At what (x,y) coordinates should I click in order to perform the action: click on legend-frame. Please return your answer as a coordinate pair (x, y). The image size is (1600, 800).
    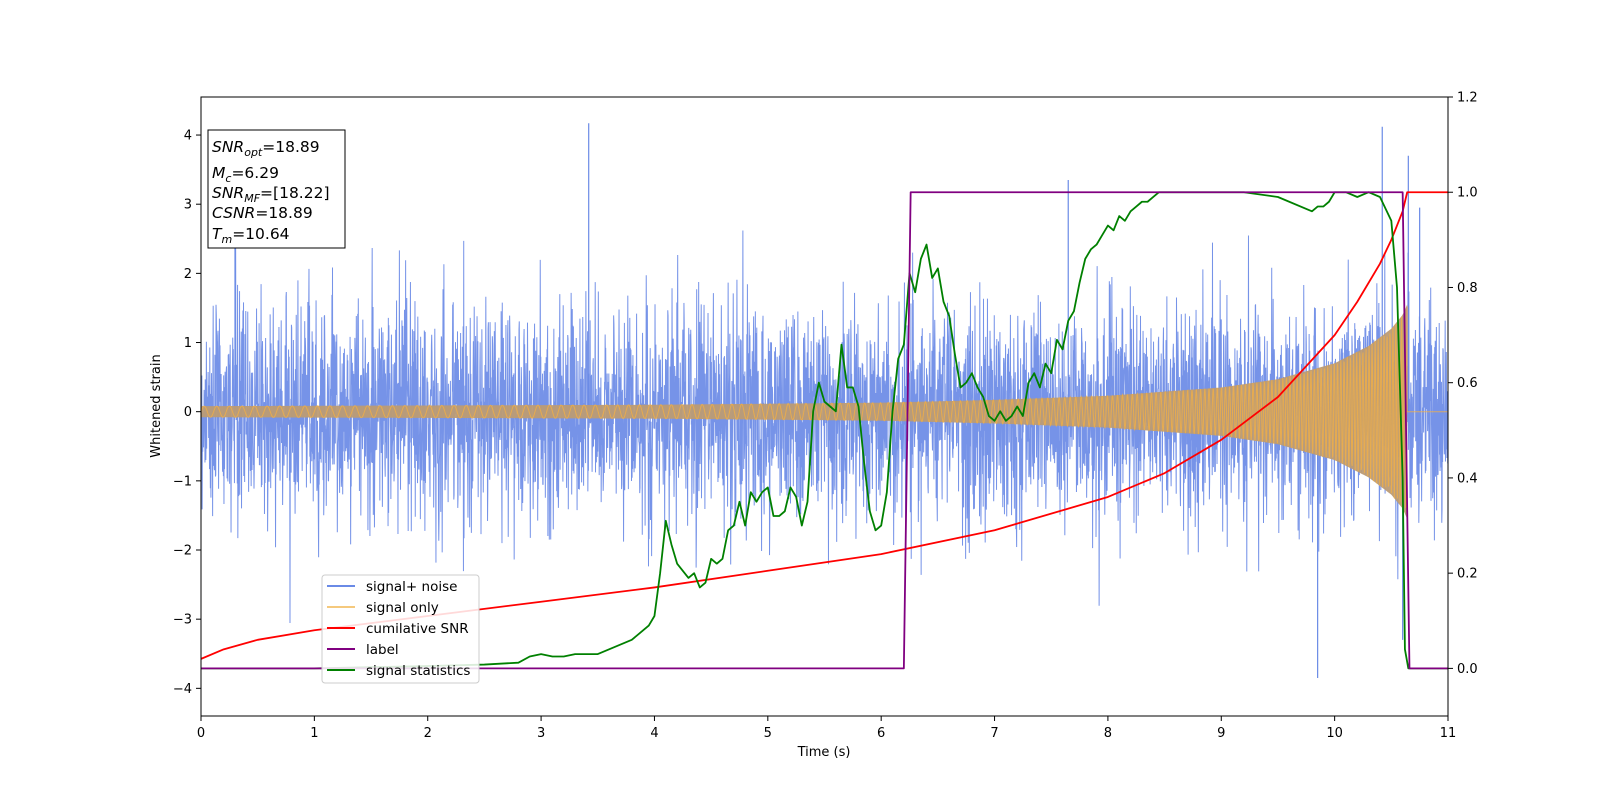
    Looking at the image, I should click on (400, 629).